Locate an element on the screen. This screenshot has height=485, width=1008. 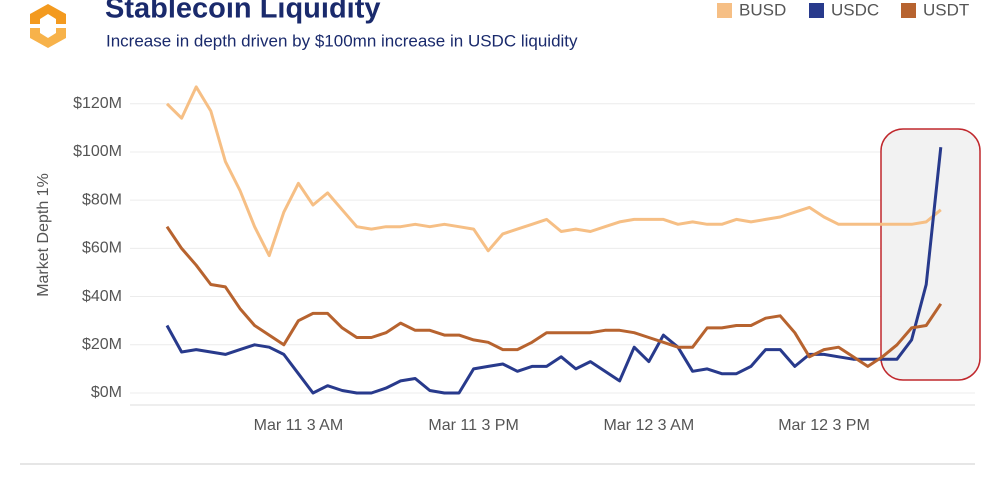
y-tick-label: $80M is located at coordinates (102, 199).